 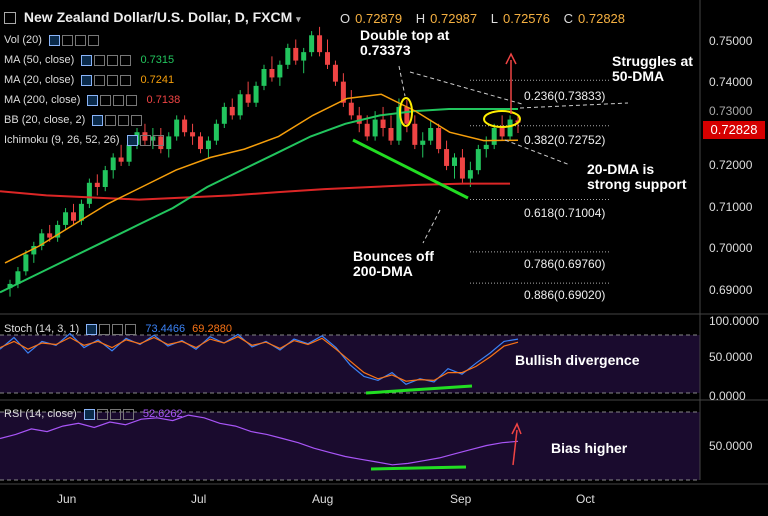 I want to click on indicator-stoch: Stoch (14, 3, 1) 73.4466 69.2880, so click(x=118, y=329).